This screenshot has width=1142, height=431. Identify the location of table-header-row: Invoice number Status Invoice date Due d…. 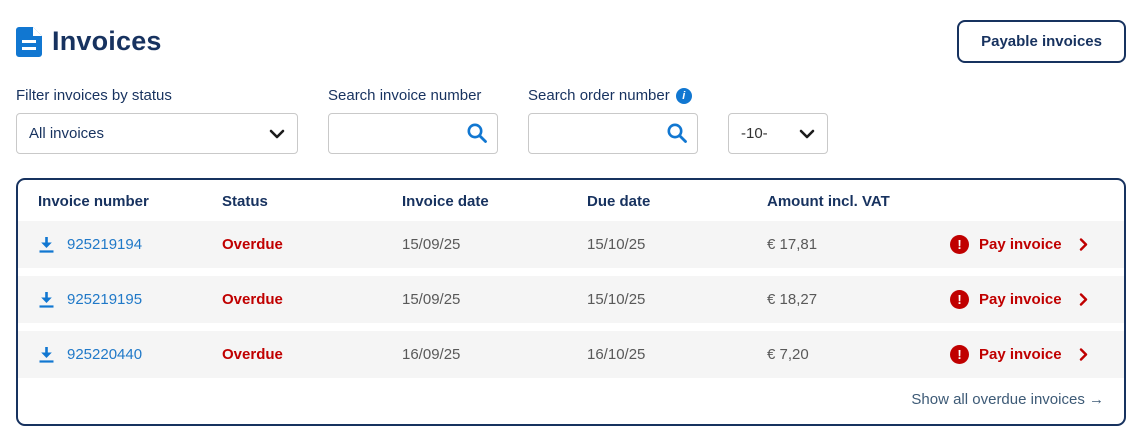
(571, 200).